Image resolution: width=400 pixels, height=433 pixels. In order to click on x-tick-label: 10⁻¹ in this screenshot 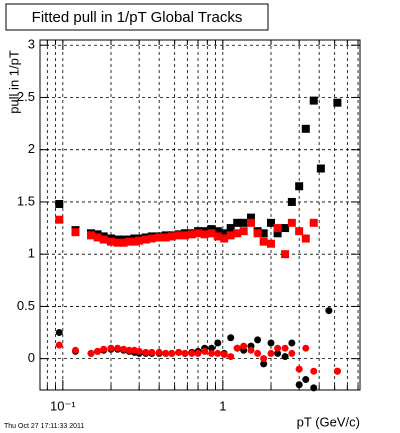, I will do `click(63, 405)`.